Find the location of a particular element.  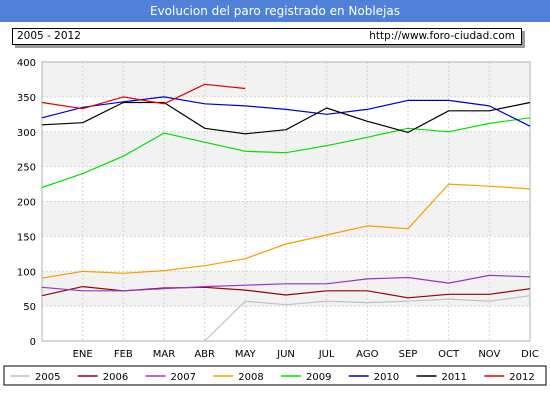

y-axis-labels: 0 50 100 150 200 250 300 350 400 is located at coordinates (26, 203).